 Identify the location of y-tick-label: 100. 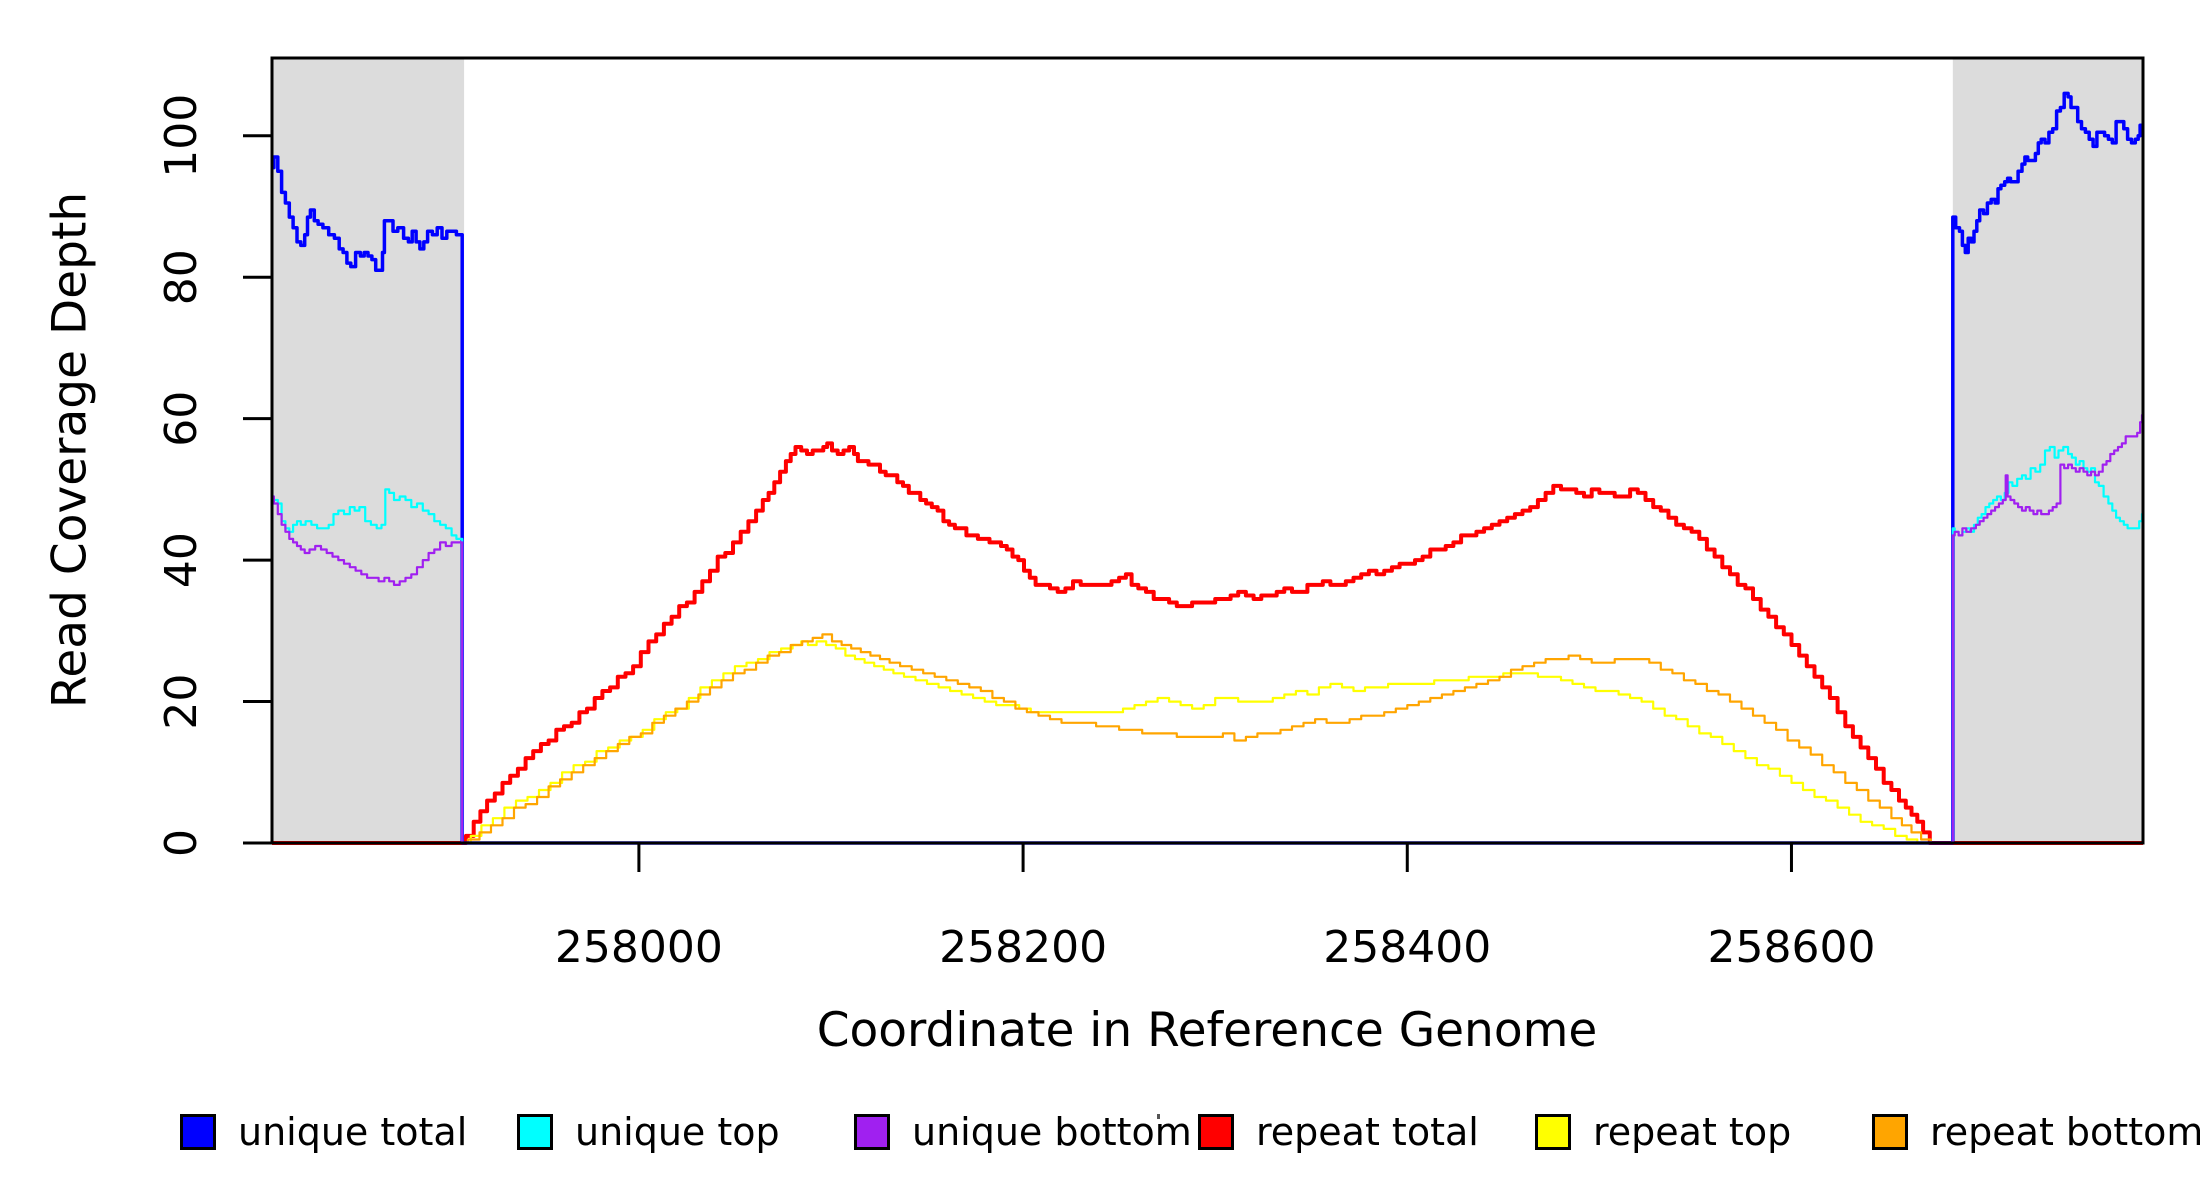
(181, 136).